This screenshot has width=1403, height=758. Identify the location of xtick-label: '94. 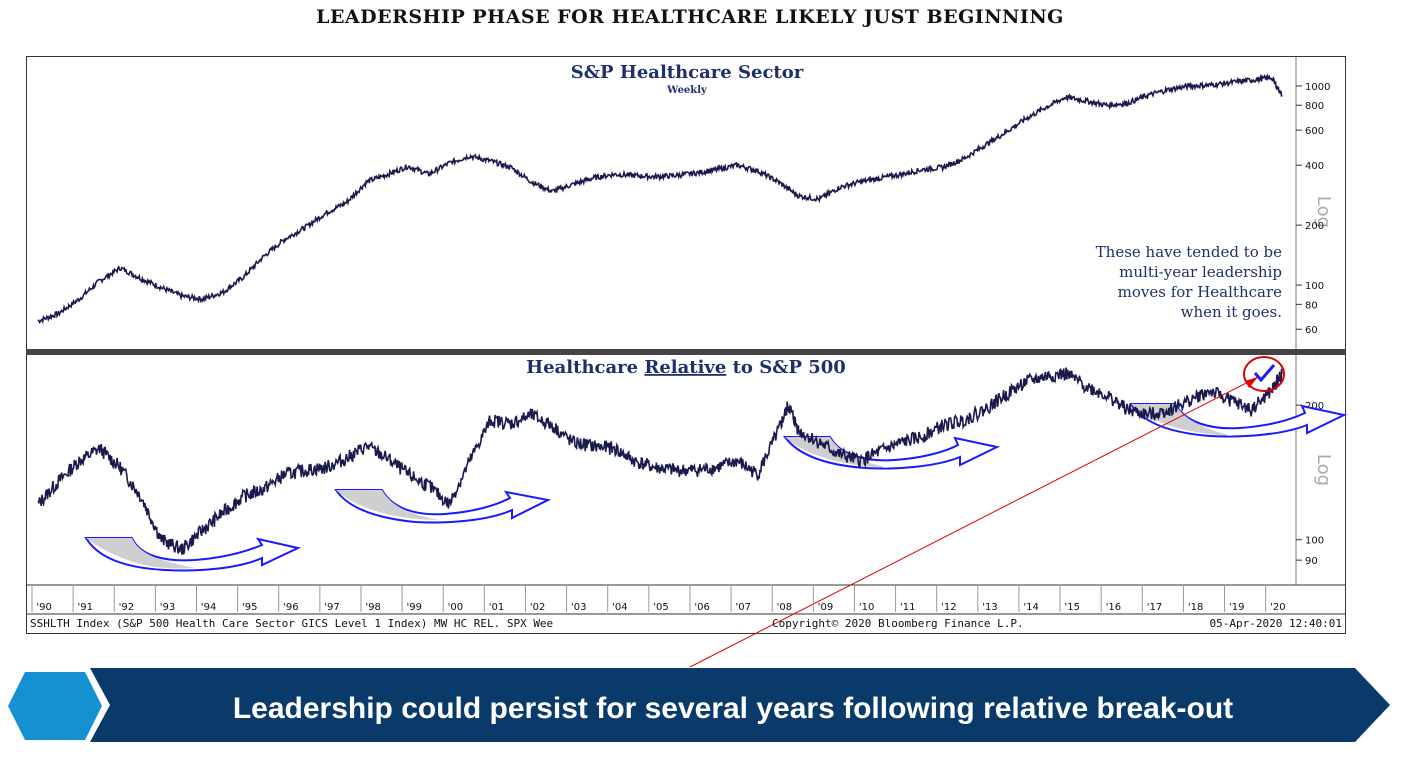
(208, 607).